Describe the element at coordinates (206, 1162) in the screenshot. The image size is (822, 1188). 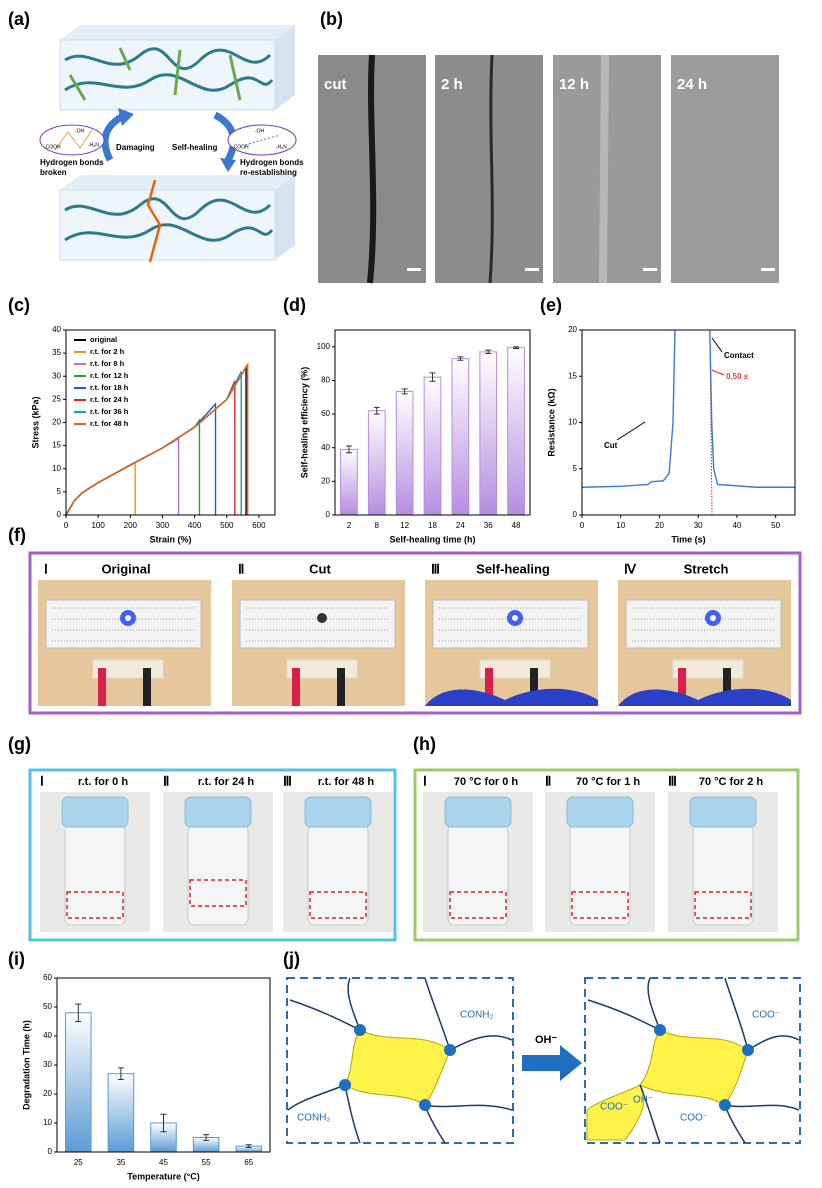
I see `x-tick-label: 55` at that location.